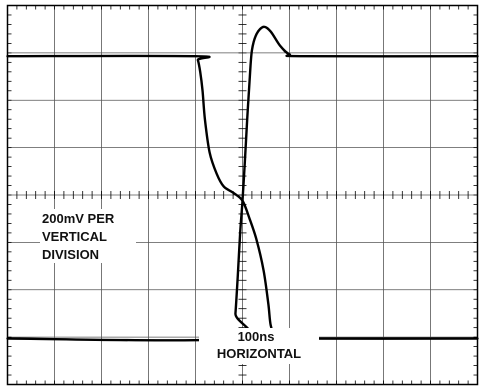 The height and width of the screenshot is (386, 479). What do you see at coordinates (70, 254) in the screenshot?
I see `vertical-scale-line-3: DIVISION` at bounding box center [70, 254].